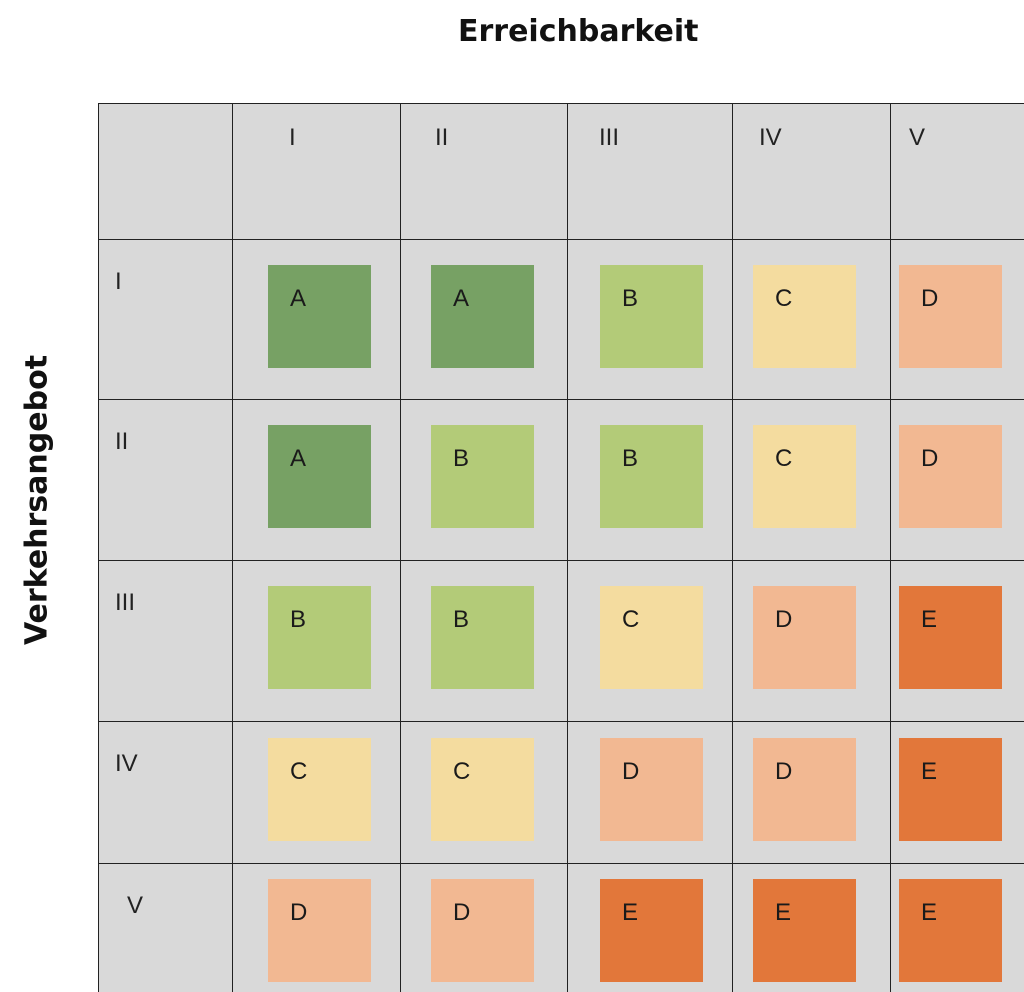 Image resolution: width=1024 pixels, height=992 pixels. What do you see at coordinates (917, 137) in the screenshot?
I see `col-header-label: V` at bounding box center [917, 137].